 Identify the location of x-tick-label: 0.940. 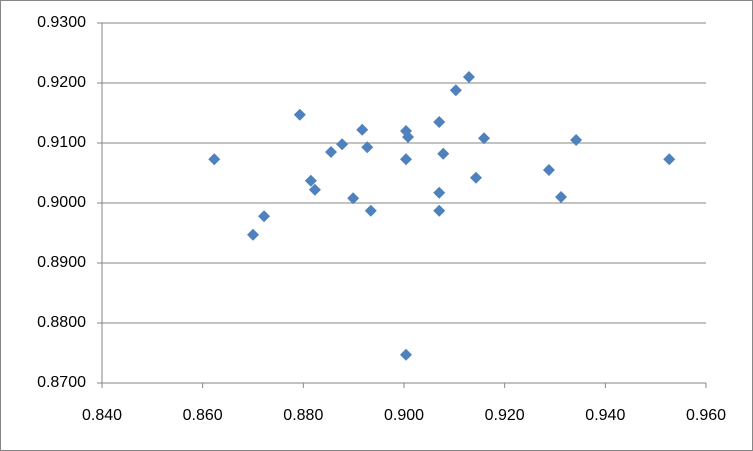
(605, 415).